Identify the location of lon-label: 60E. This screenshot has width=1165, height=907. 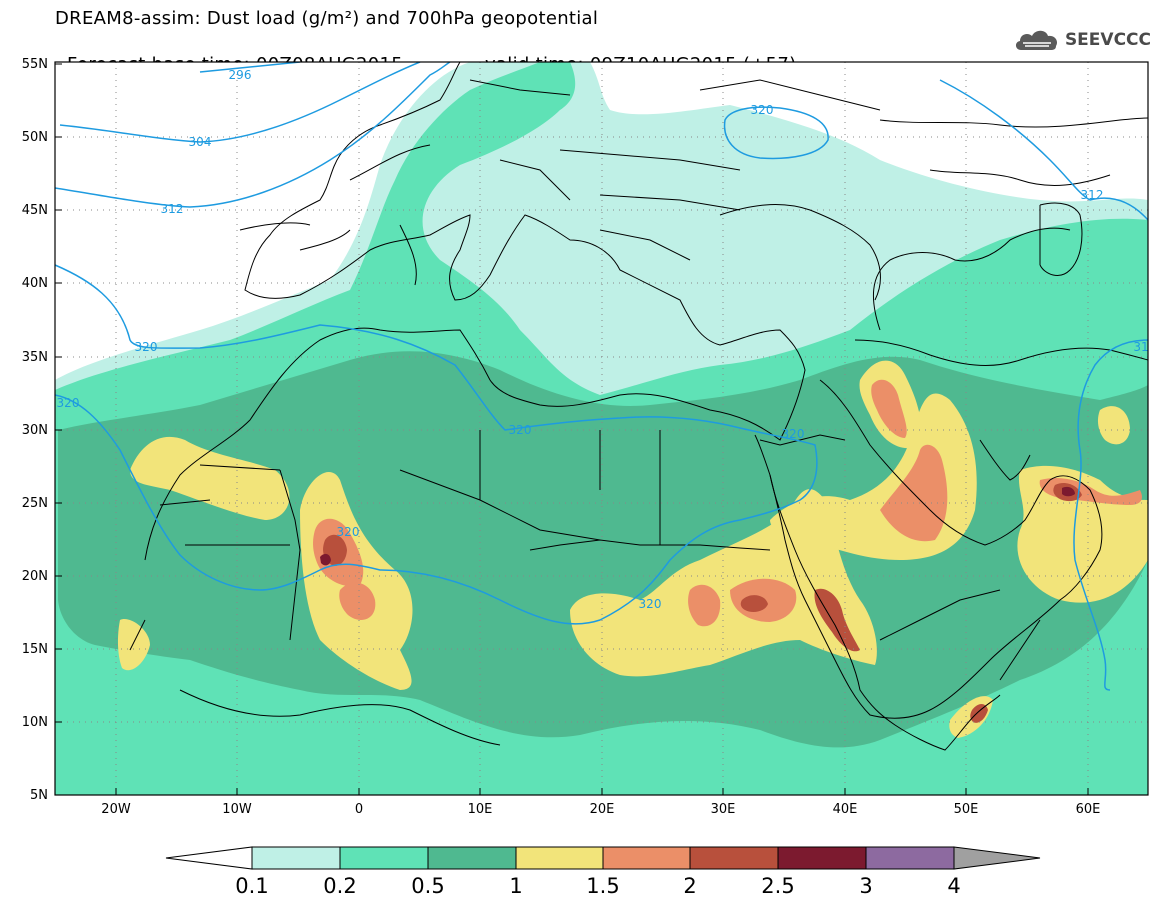
(1088, 809).